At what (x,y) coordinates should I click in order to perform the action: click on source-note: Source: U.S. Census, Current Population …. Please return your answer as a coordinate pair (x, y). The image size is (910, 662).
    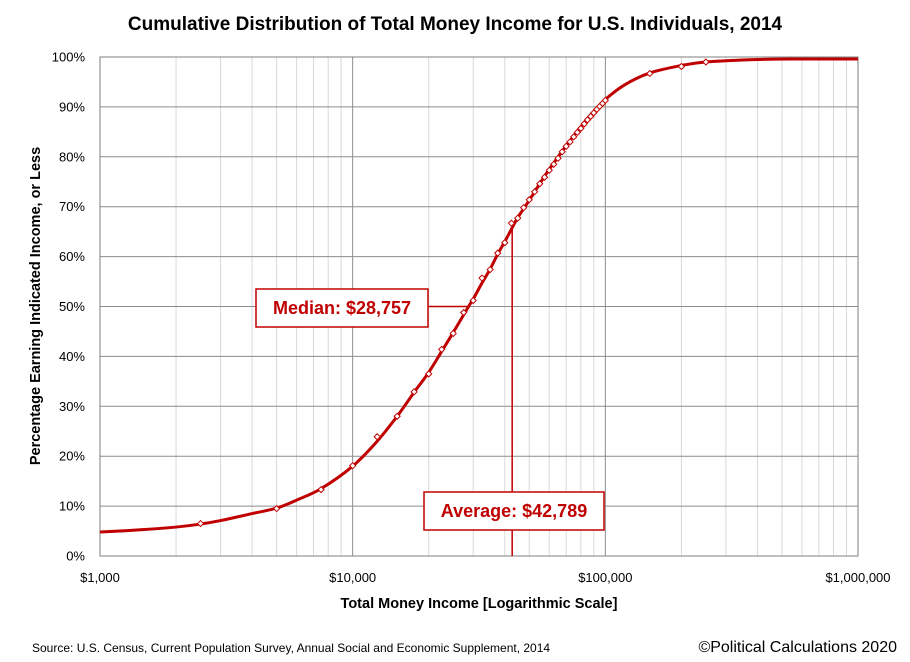
    Looking at the image, I should click on (291, 648).